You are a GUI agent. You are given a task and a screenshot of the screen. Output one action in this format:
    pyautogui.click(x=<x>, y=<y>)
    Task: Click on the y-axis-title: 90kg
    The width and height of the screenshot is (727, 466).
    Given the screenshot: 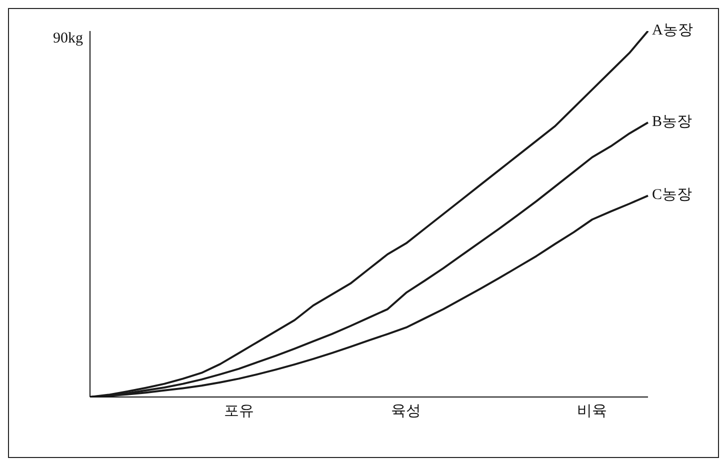 What is the action you would take?
    pyautogui.click(x=68, y=38)
    